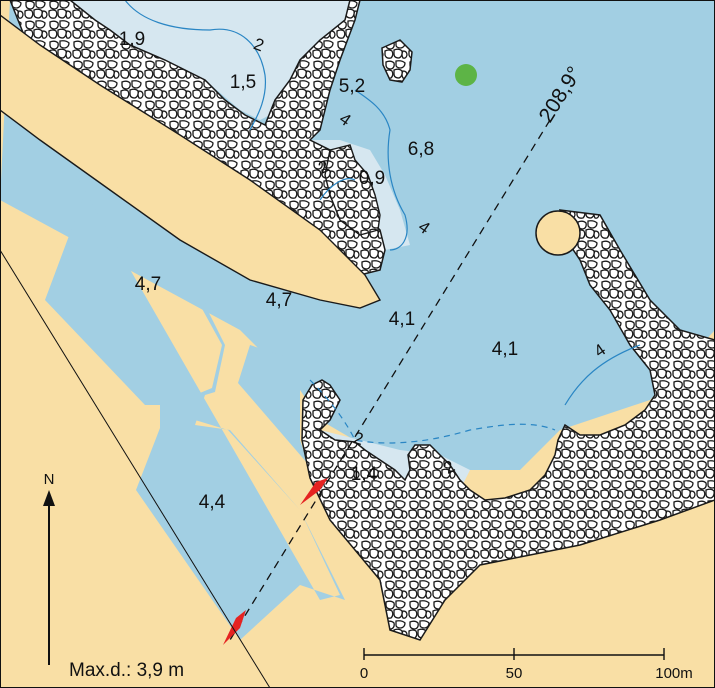  Describe the element at coordinates (210, 60) in the screenshot. I see `shallow-water-north` at that location.